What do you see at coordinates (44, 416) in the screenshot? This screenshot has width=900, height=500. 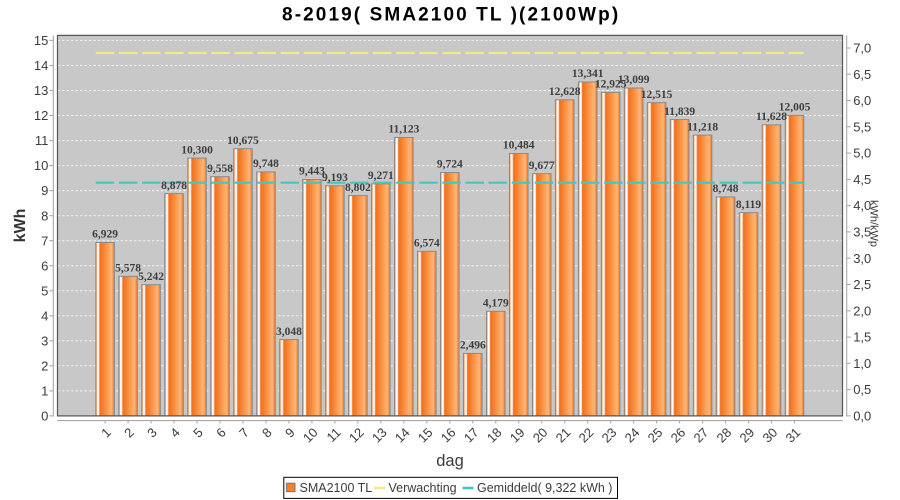 I see `svg-text: 0` at bounding box center [44, 416].